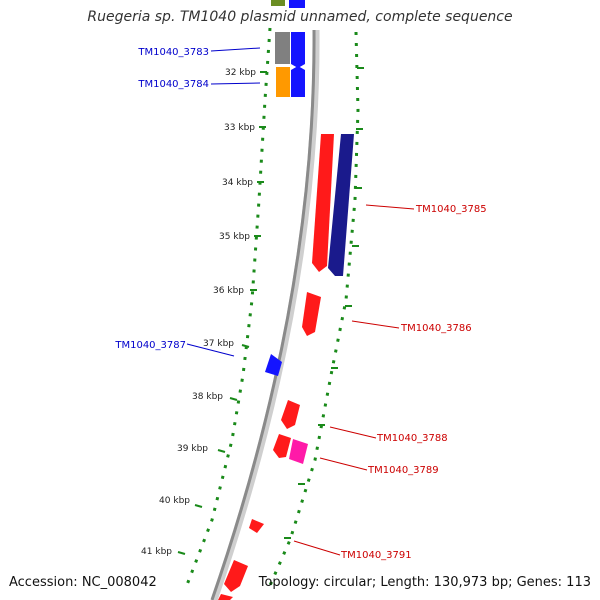  Describe the element at coordinates (207, 397) in the screenshot. I see `scale-label: 38 kbp` at that location.